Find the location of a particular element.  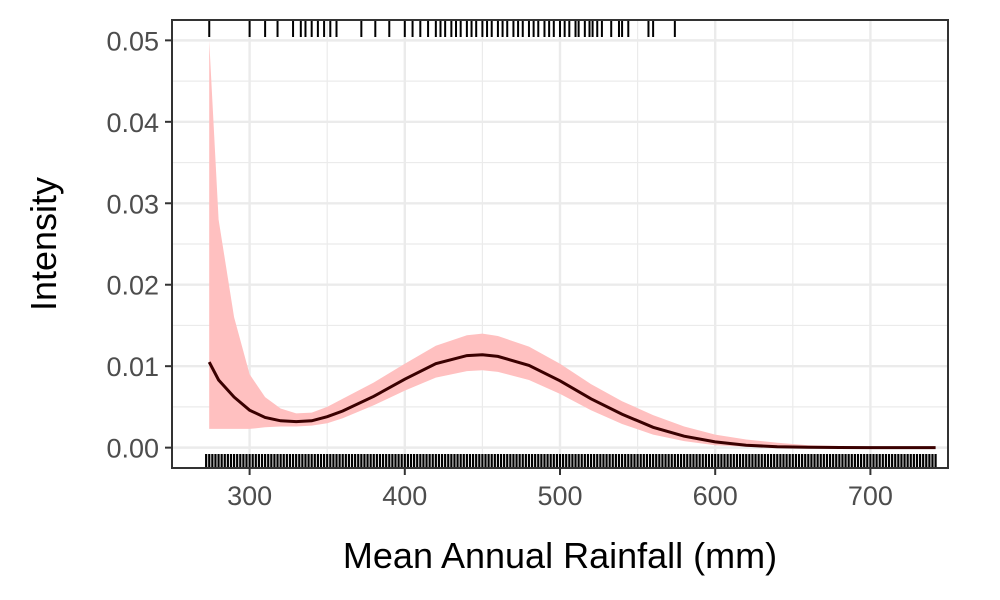

y-axis-title: Intensity is located at coordinates (43, 244).